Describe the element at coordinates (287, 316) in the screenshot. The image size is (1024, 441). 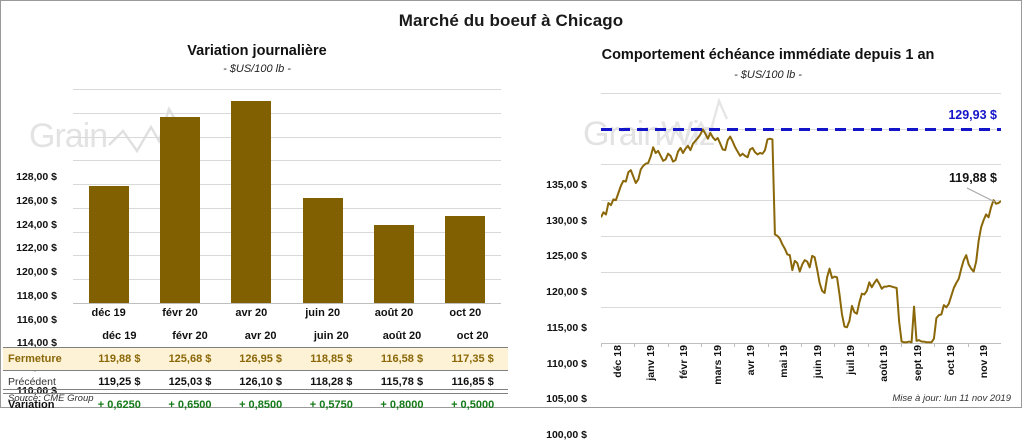
I see `bar-chart-x-axis: déc 19 févr 20 avr 20 juin 20 août 20 oct 20` at that location.